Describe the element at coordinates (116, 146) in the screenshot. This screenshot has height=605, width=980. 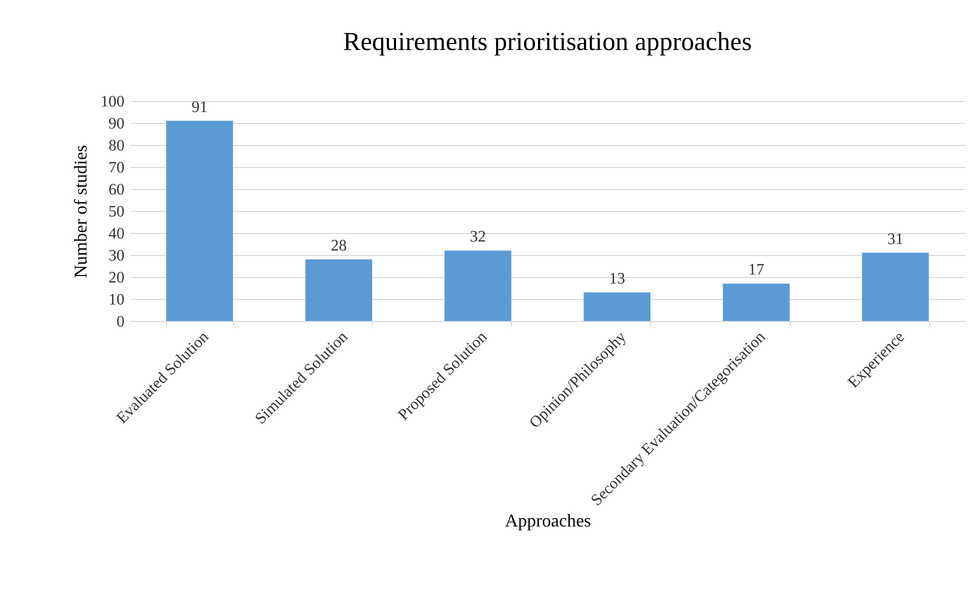
I see `y-tick-label: 80` at that location.